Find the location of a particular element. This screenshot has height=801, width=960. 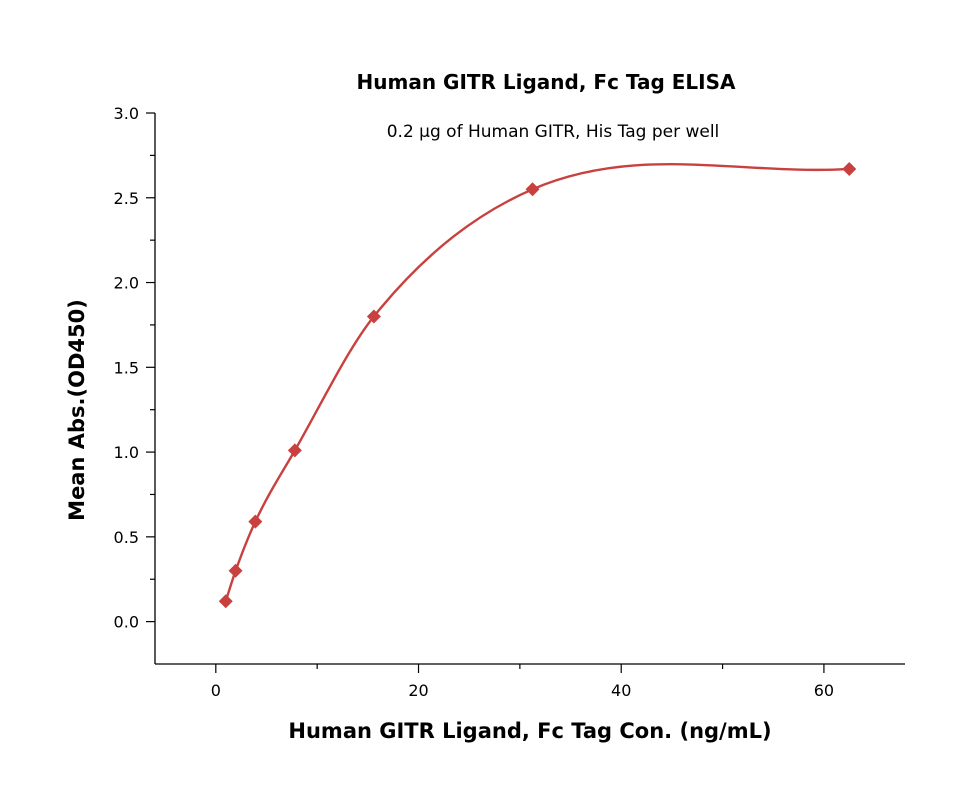

y-axis-ticks: 0.0 0.5 1.0 1.5 2.0 2.5 3.0 is located at coordinates (134, 368).